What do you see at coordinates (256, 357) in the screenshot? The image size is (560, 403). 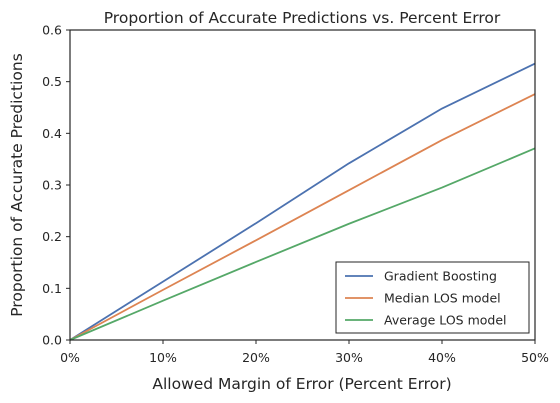 I see `x-tick-label: 20%` at bounding box center [256, 357].